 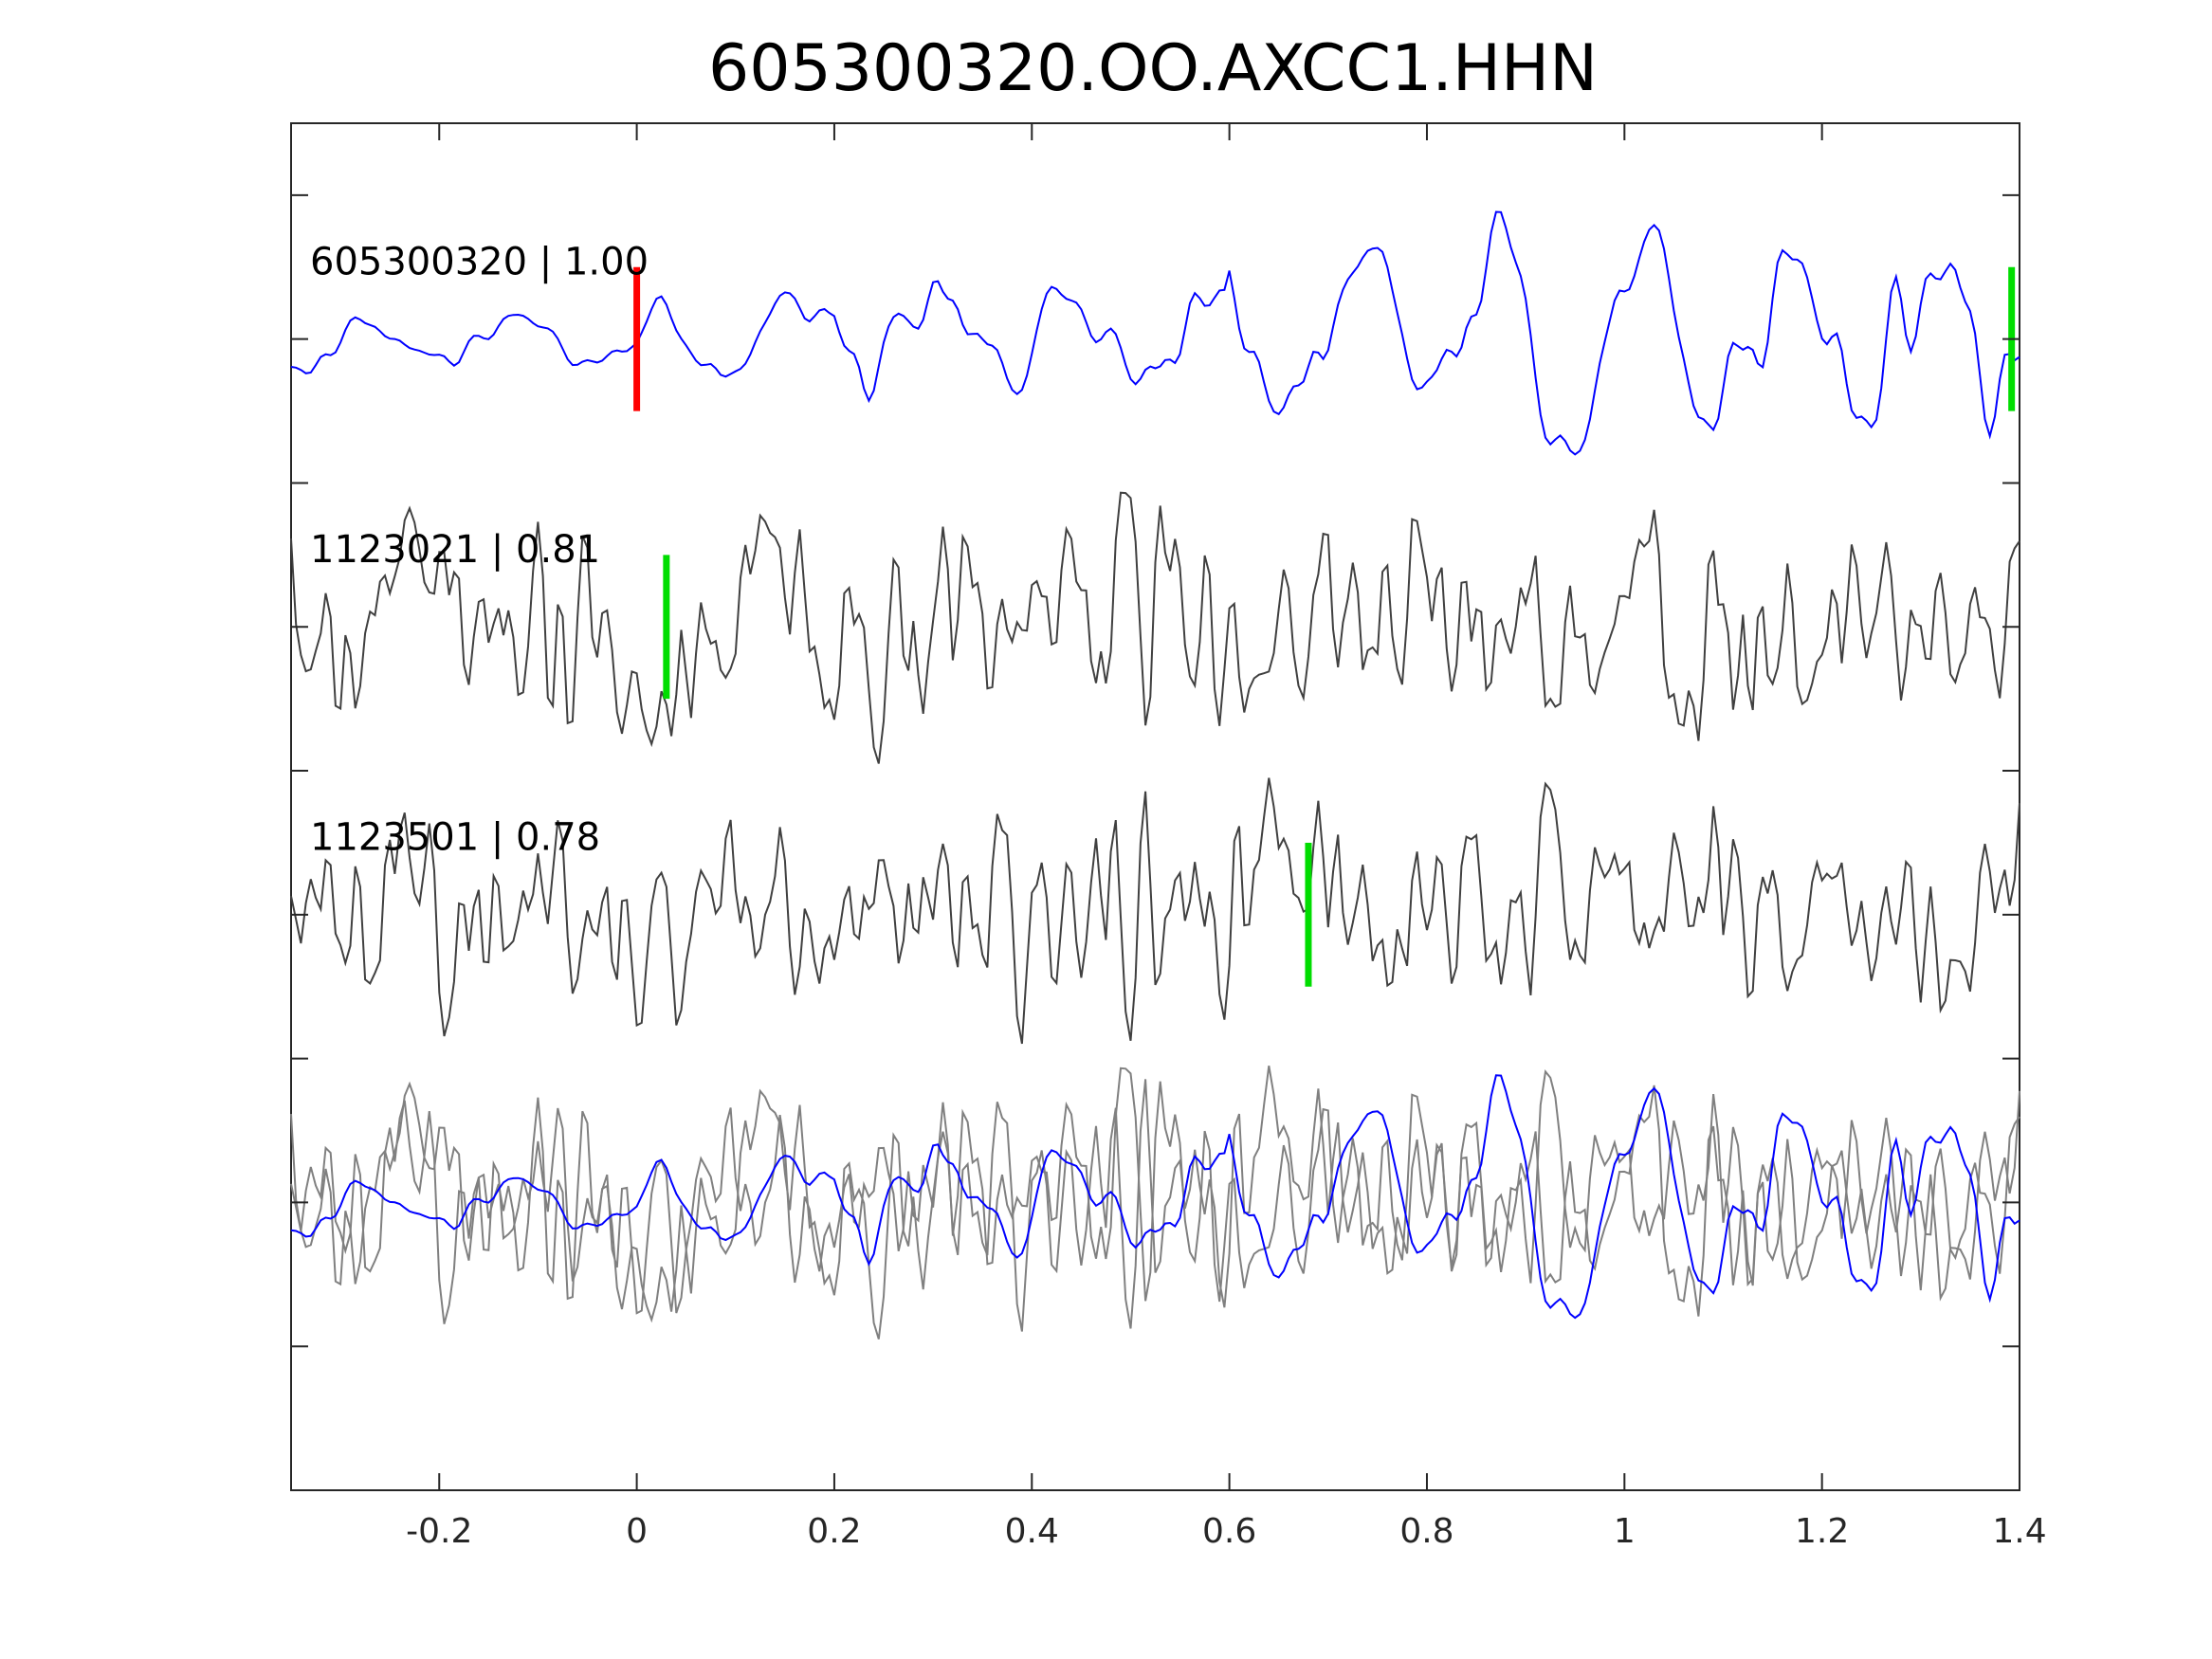 I want to click on x-tick-label-8: 1.4, so click(x=2019, y=1531).